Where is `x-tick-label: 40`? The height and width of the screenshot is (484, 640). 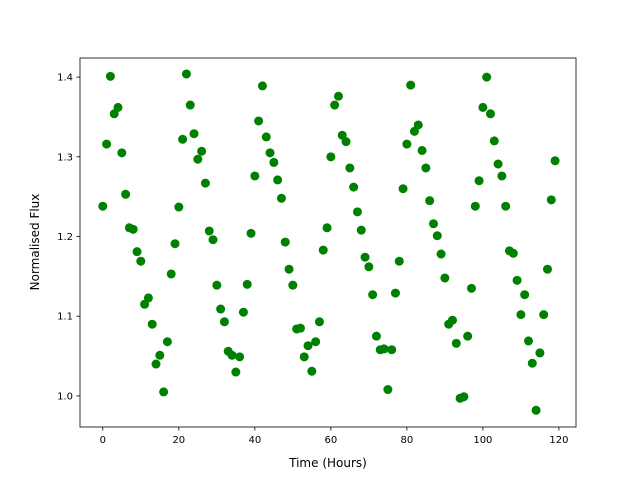 x-tick-label: 40 is located at coordinates (254, 440).